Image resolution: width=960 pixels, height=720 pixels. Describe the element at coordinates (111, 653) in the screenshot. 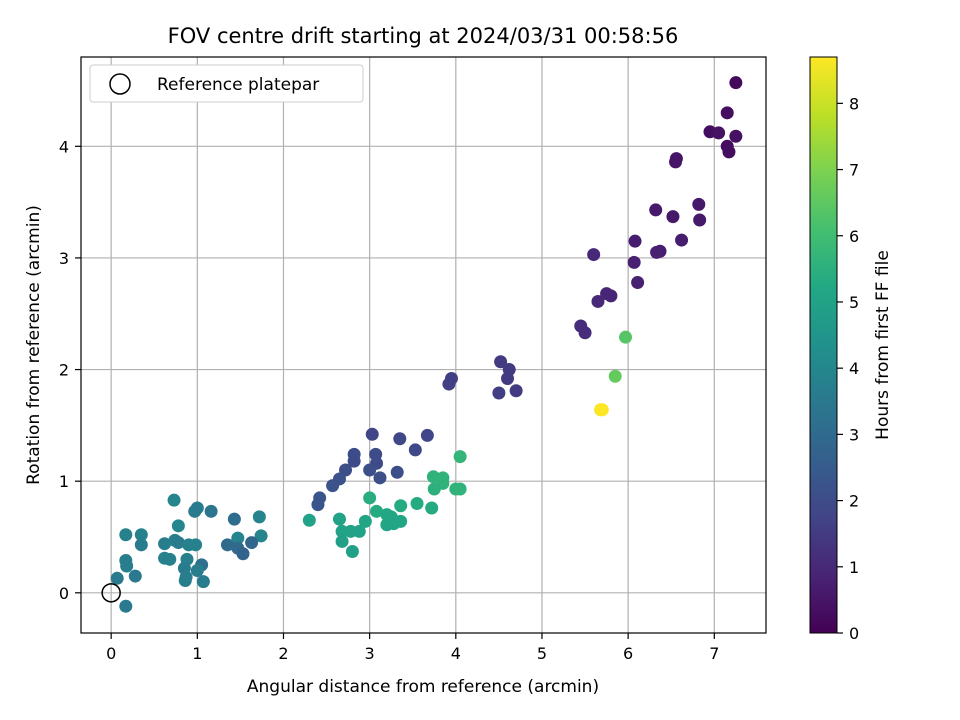

I see `x-tick-label: 0` at that location.